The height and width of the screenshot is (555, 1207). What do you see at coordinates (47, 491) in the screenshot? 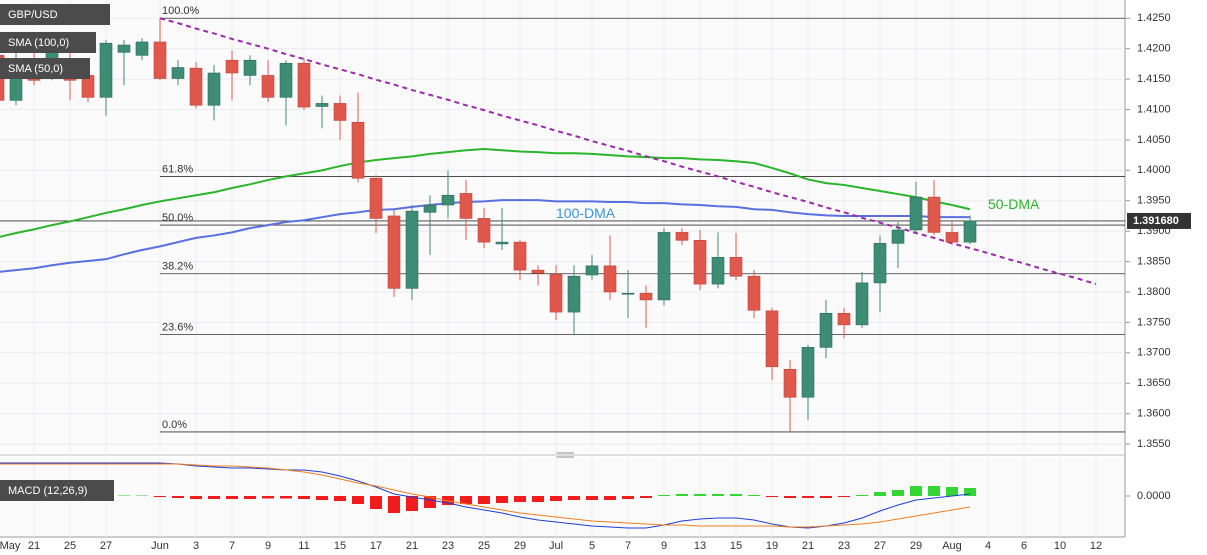
I see `macd-title: MACD (12,26,9)` at bounding box center [47, 491].